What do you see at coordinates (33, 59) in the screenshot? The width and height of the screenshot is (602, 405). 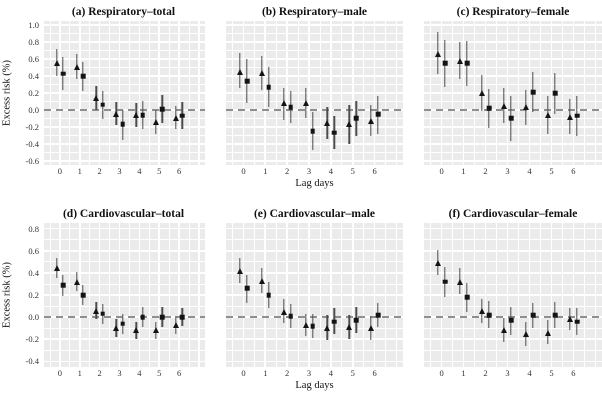 I see `y-axis-tick-label: 0.6` at bounding box center [33, 59].